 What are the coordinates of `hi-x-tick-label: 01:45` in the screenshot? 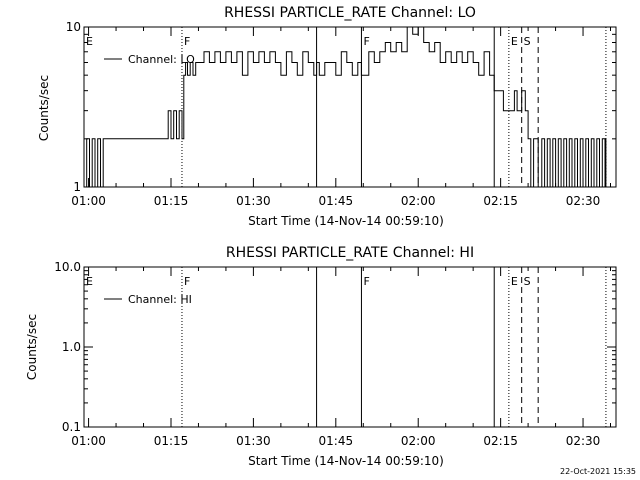 It's located at (336, 441).